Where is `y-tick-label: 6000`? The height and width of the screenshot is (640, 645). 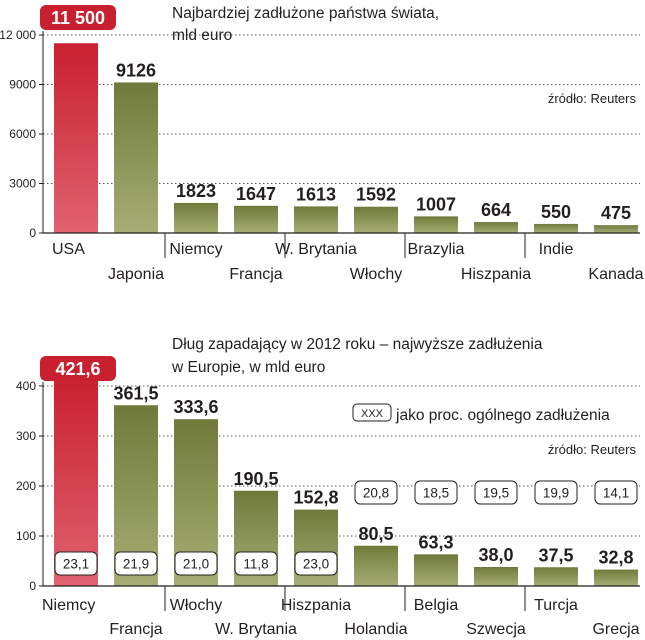
y-tick-label: 6000 is located at coordinates (22, 134).